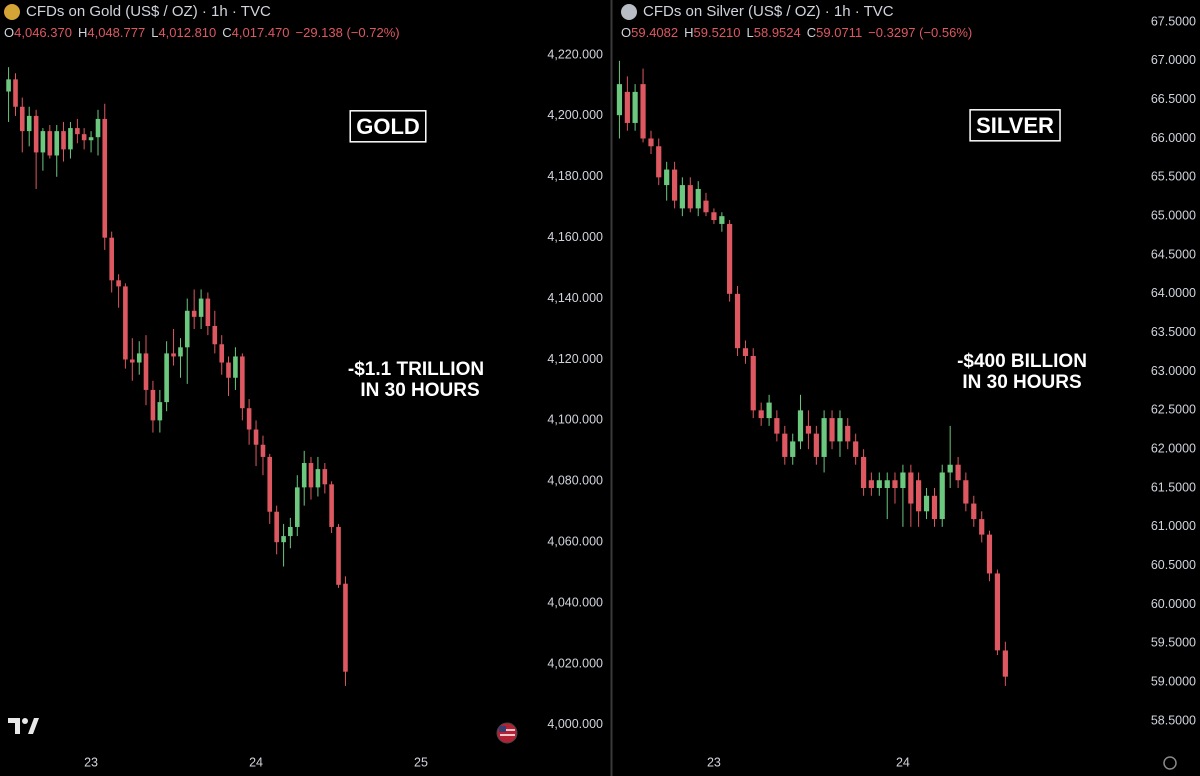  Describe the element at coordinates (1173, 60) in the screenshot. I see `y-tick-label: 67.0000` at that location.